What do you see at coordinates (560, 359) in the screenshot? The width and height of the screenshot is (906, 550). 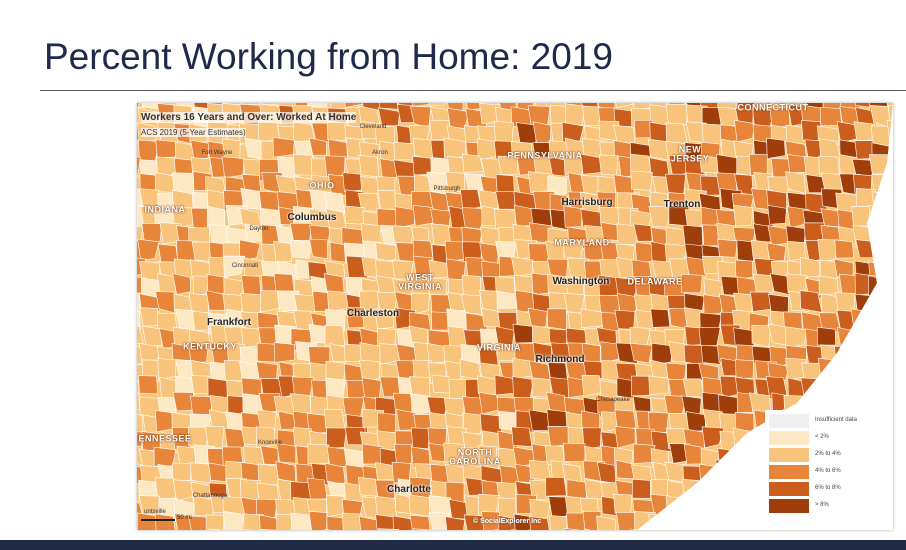 I see `map-label: Richmond` at bounding box center [560, 359].